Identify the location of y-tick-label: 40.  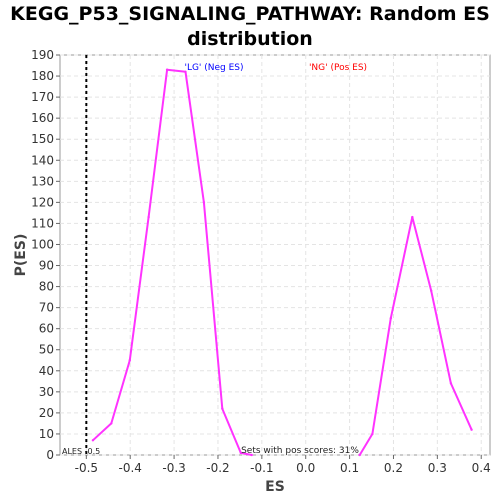
(46, 371).